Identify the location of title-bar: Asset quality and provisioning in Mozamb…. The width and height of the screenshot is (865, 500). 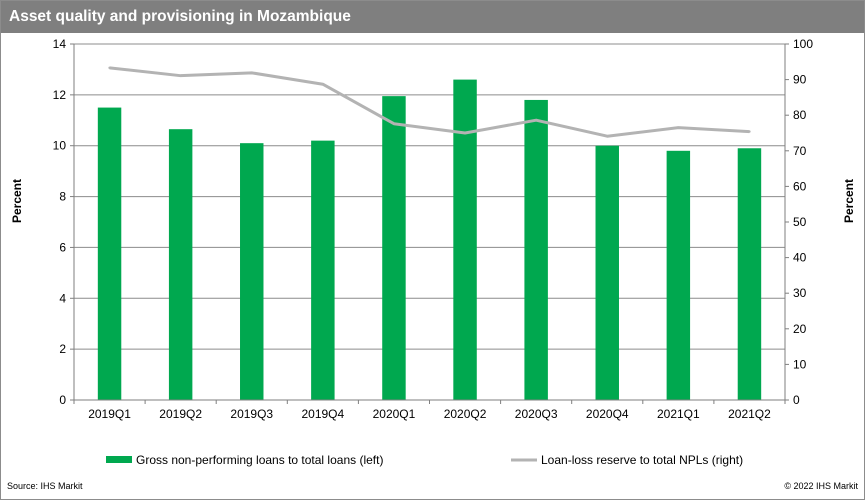
(432, 17).